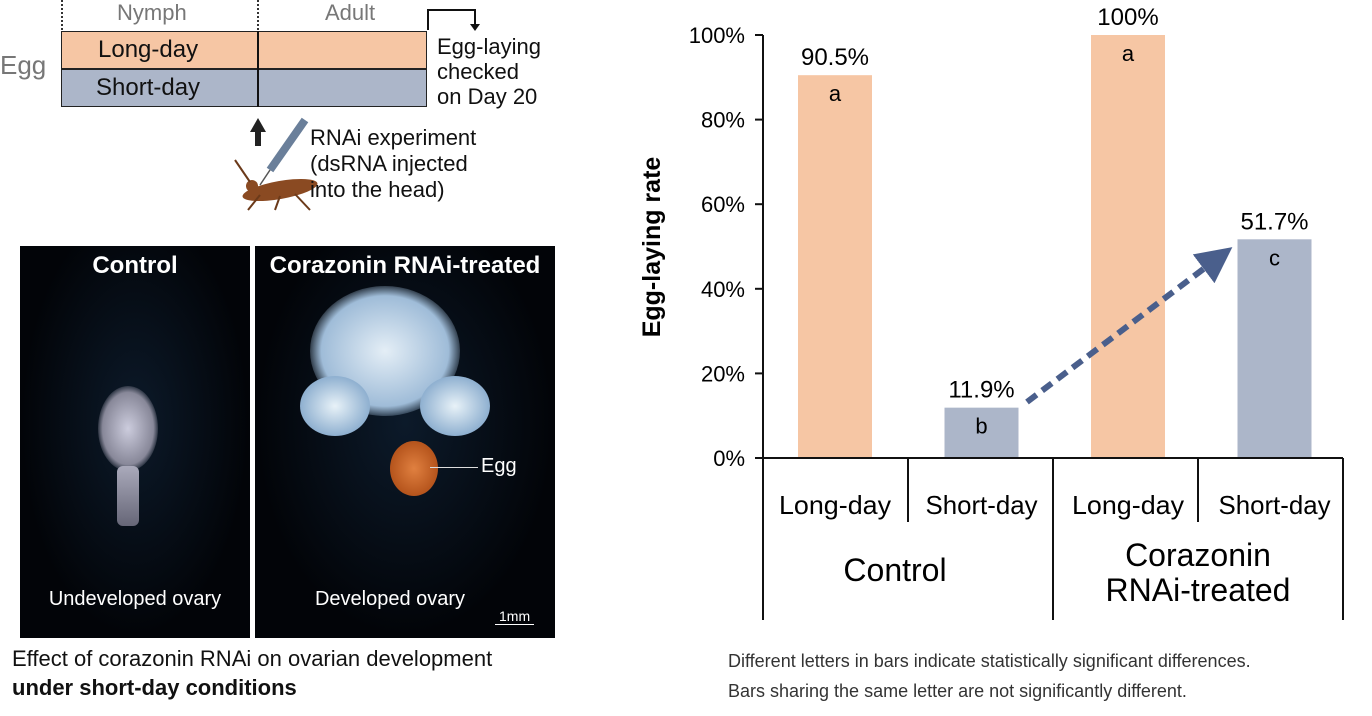  I want to click on control-ovary-photo: Control Undeveloped ovary, so click(135, 442).